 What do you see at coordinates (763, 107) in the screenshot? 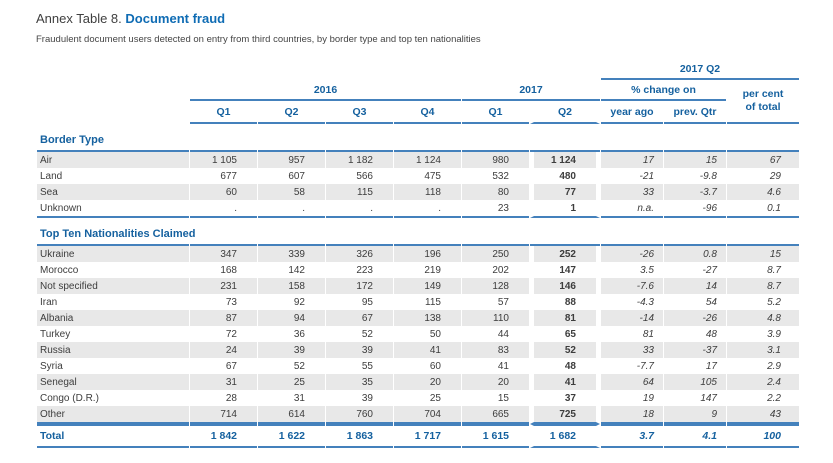
I see `percent-of-total-line2: of total` at bounding box center [763, 107].